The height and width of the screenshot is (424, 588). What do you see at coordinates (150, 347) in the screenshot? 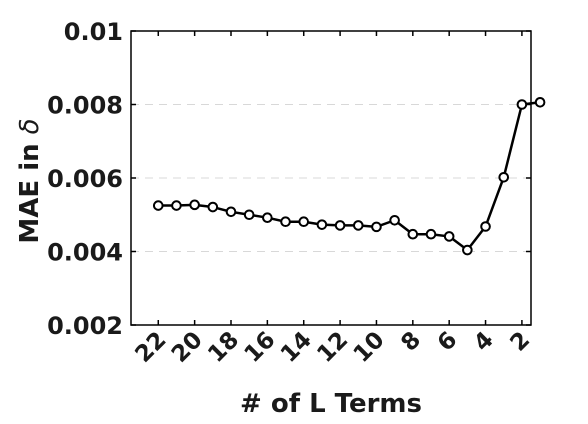
I see `x-tick-label: 22` at bounding box center [150, 347].